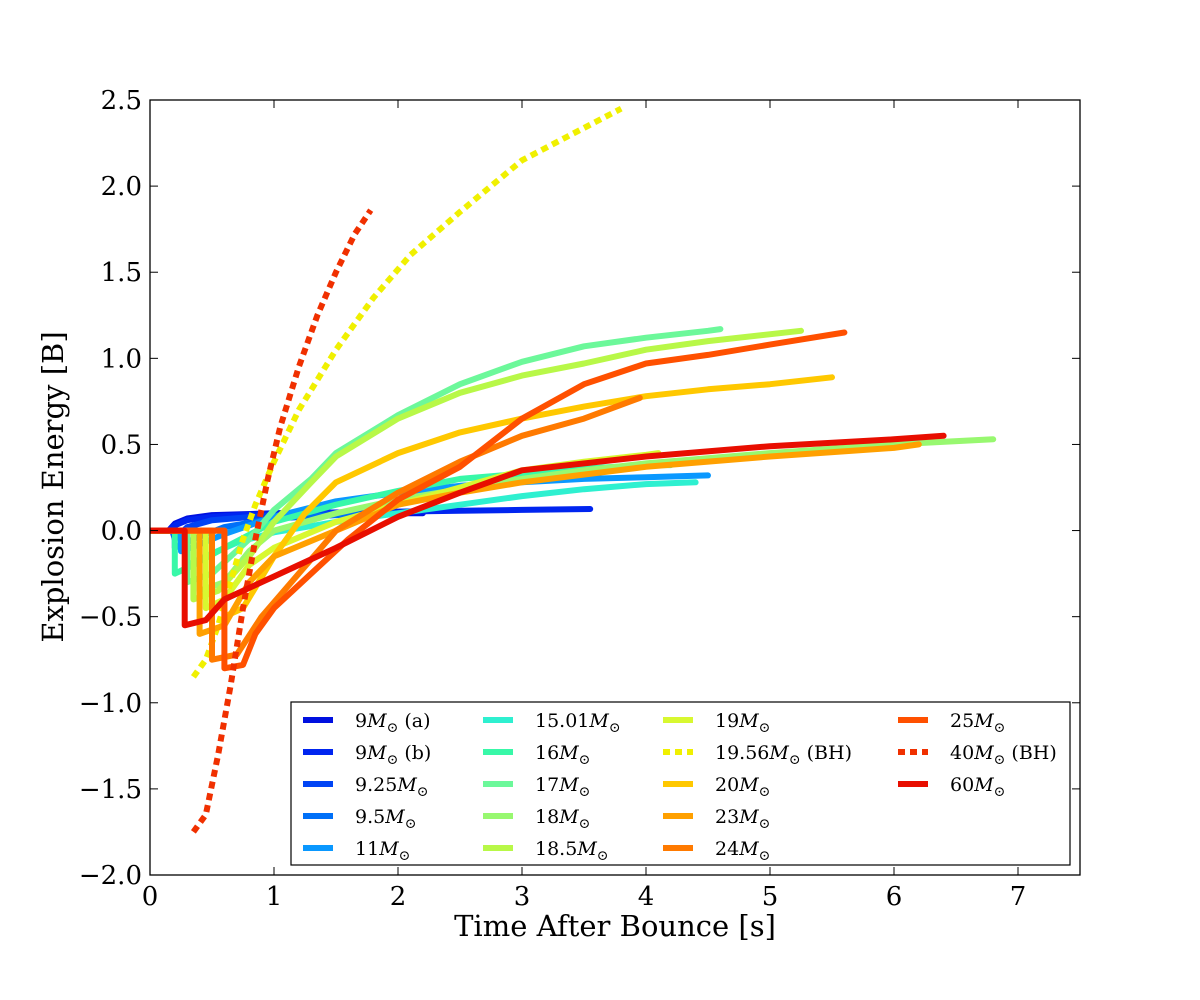 This screenshot has width=1200, height=1000. What do you see at coordinates (53, 486) in the screenshot?
I see `y-axis-title: Explosion Energy [B]` at bounding box center [53, 486].